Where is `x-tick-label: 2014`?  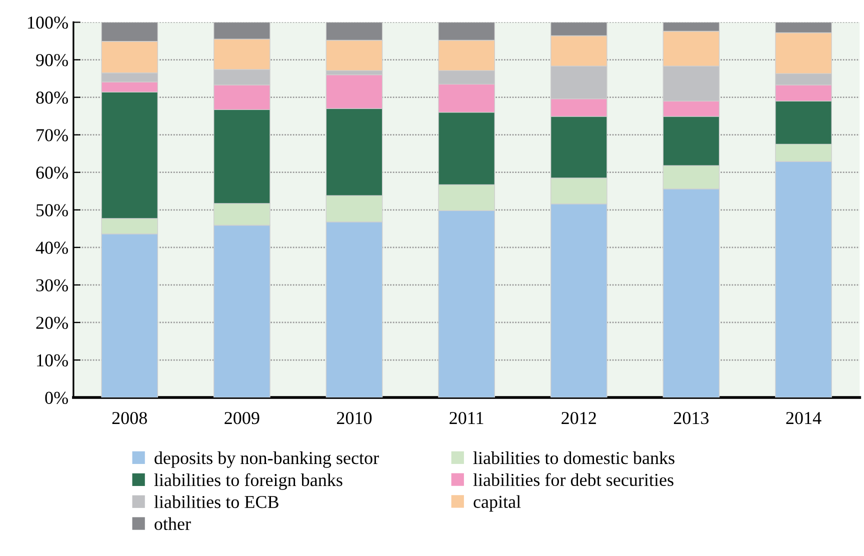 x-tick-label: 2014 is located at coordinates (804, 418).